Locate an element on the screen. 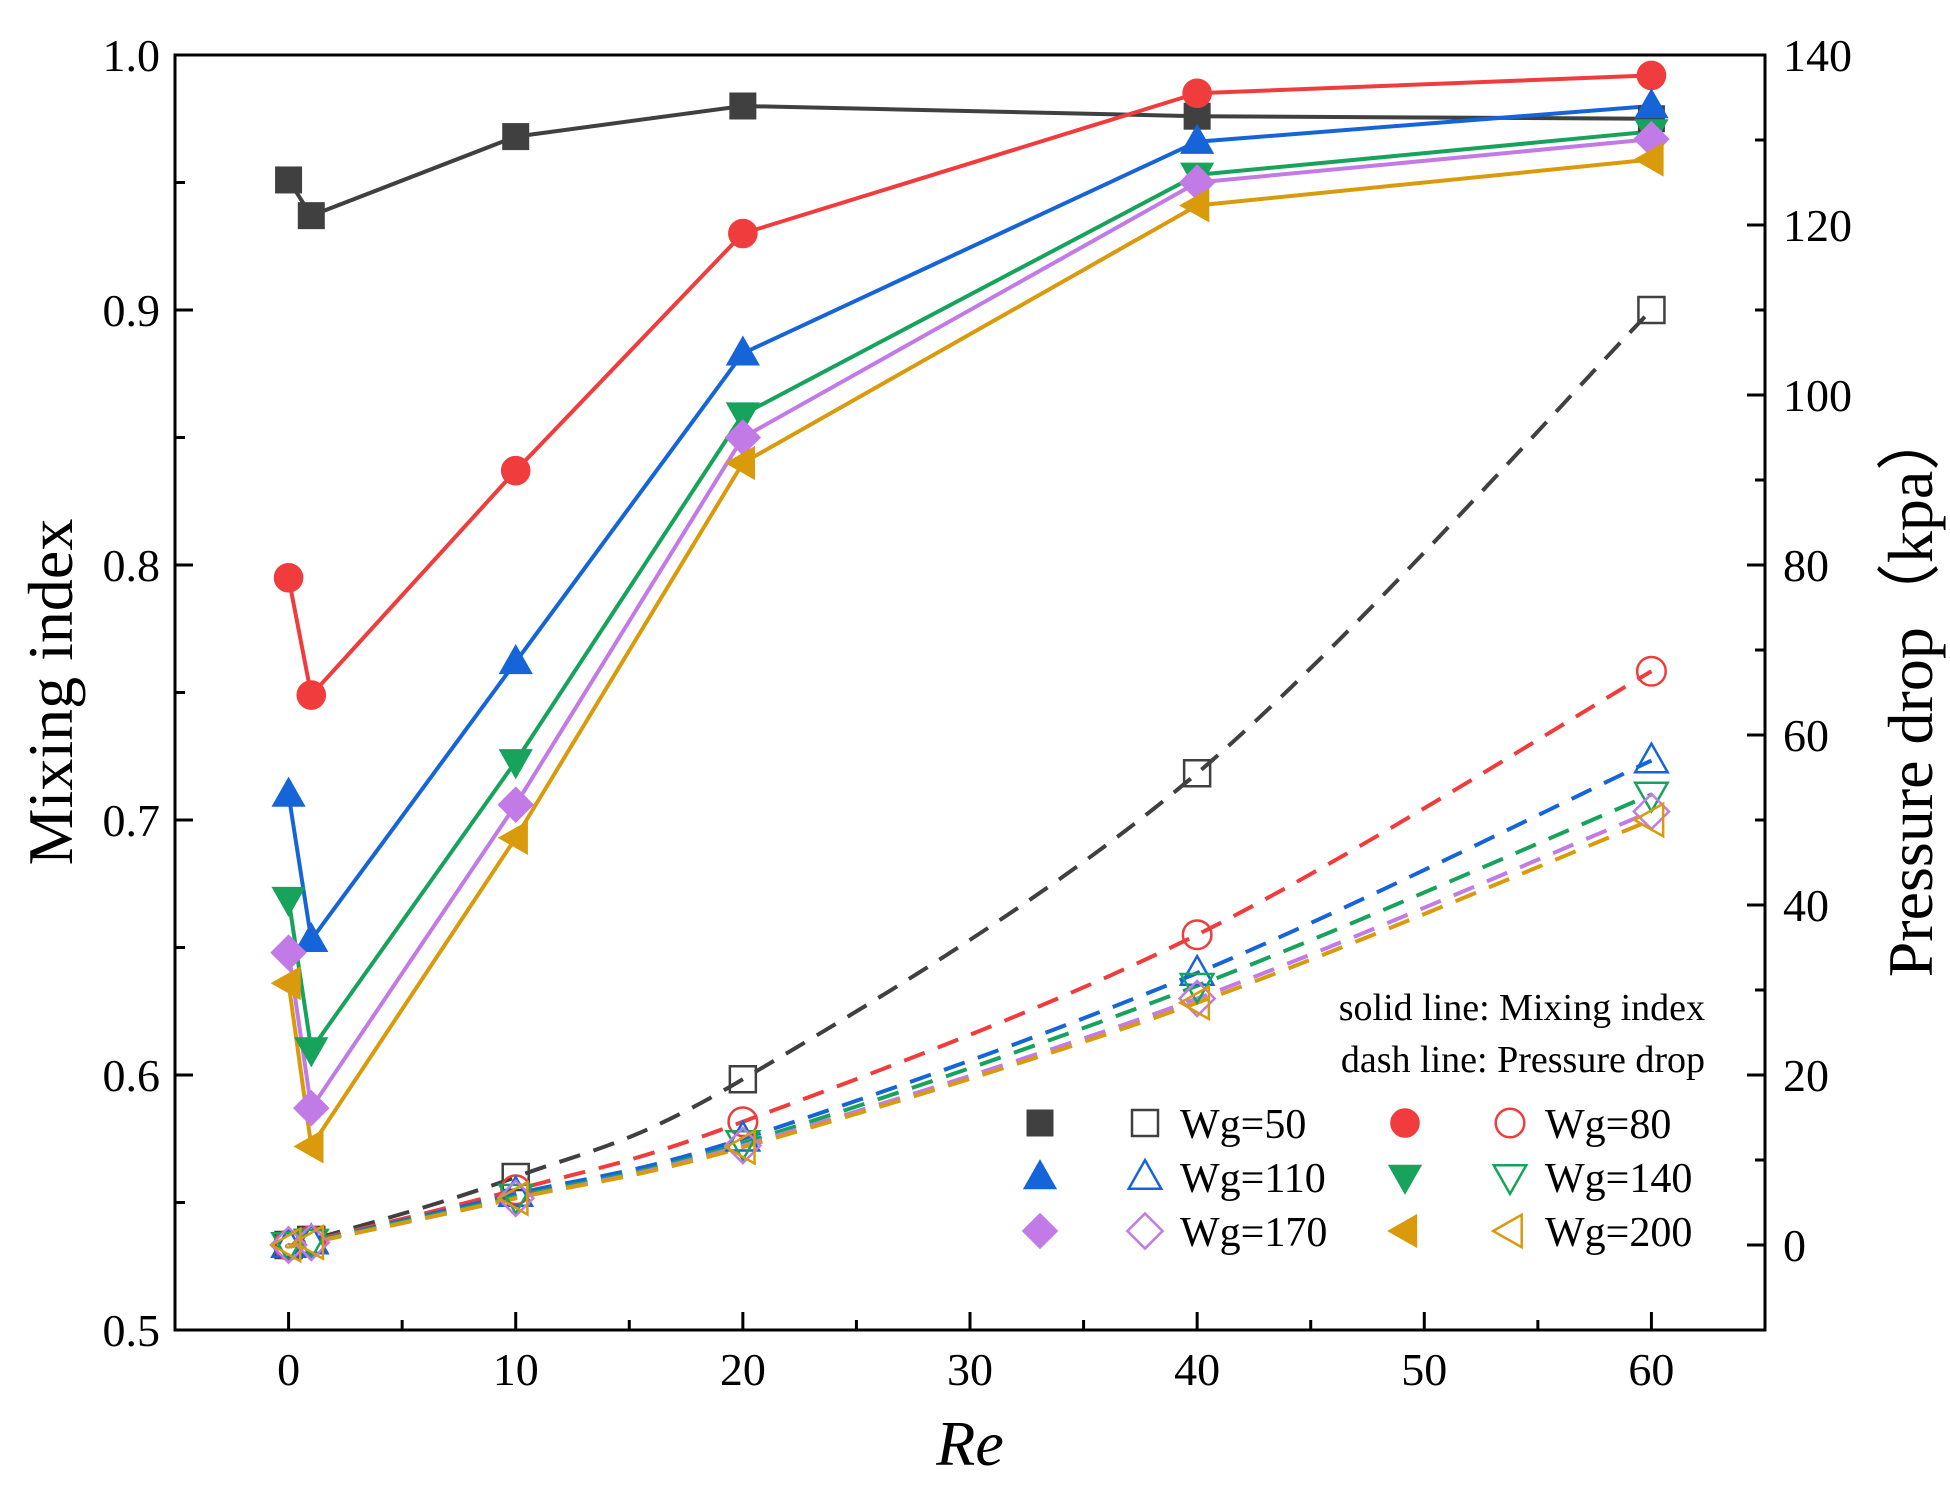 The width and height of the screenshot is (1950, 1503). legend-label: Wg=110 is located at coordinates (1253, 1179).